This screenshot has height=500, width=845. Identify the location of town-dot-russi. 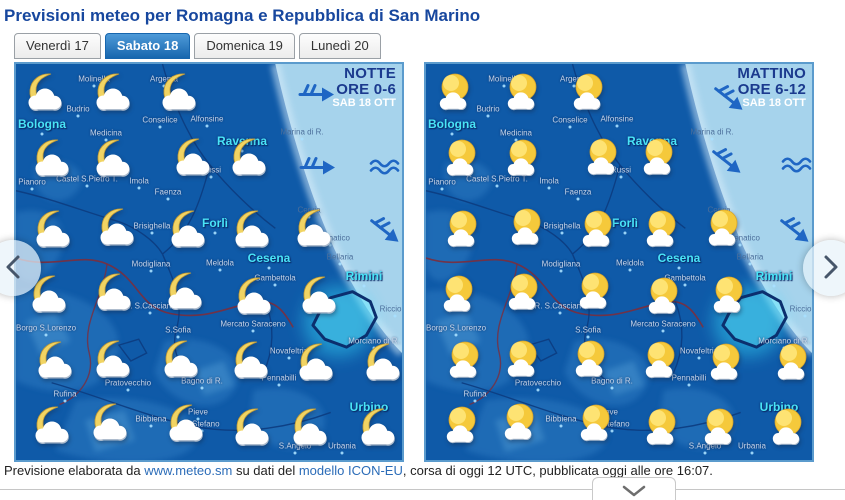
(211, 177).